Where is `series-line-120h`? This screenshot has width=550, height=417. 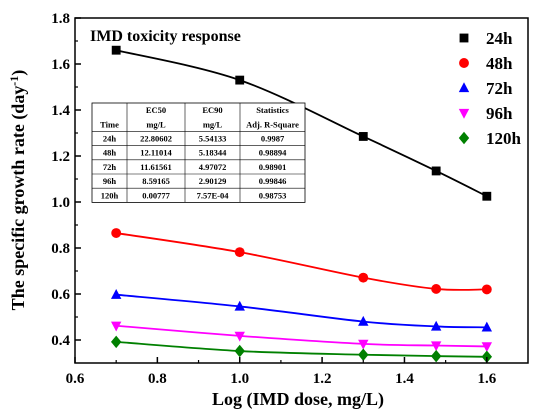 series-line-120h is located at coordinates (301, 349).